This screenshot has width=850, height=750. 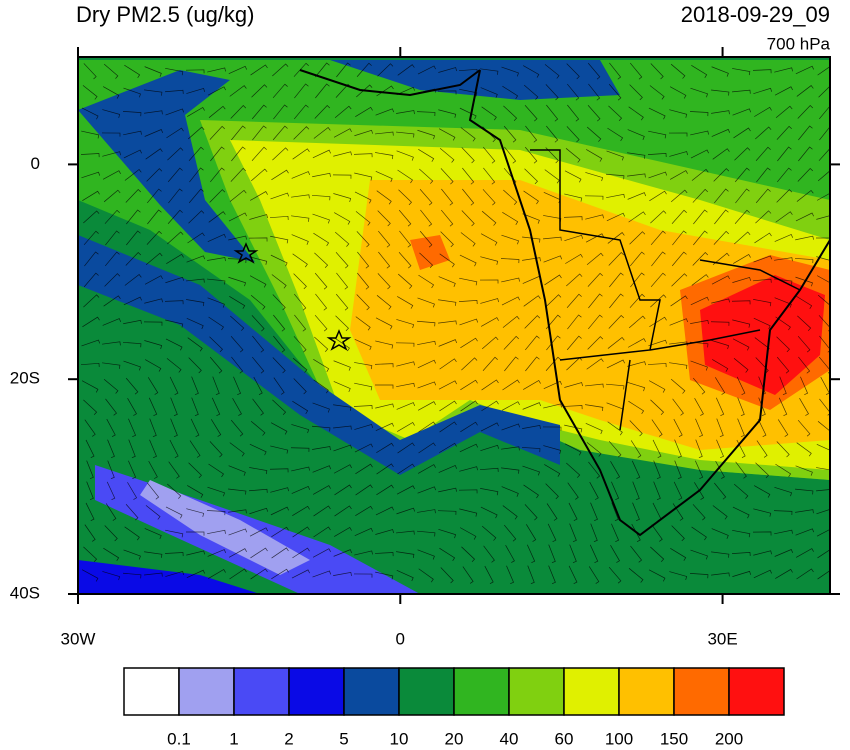 What do you see at coordinates (509, 738) in the screenshot?
I see `colorbar-label: 40` at bounding box center [509, 738].